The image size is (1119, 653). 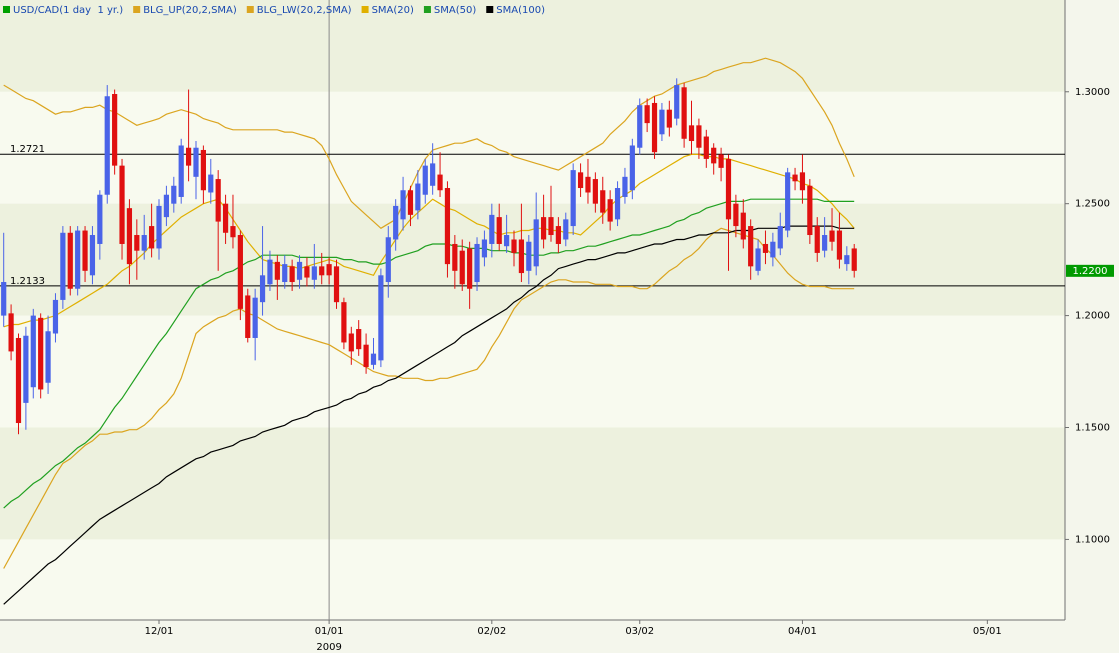 What do you see at coordinates (520, 10) in the screenshot?
I see `legend-label: SMA(100)` at bounding box center [520, 10].